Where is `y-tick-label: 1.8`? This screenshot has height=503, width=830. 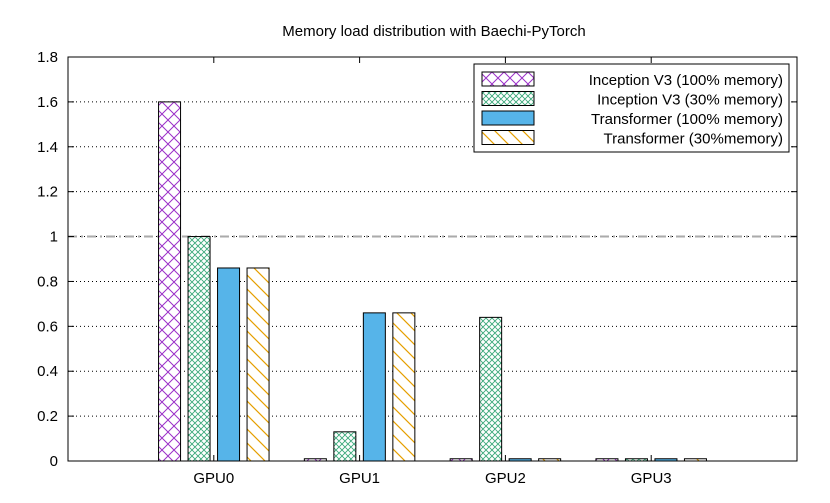 y-tick-label: 1.8 is located at coordinates (47, 57).